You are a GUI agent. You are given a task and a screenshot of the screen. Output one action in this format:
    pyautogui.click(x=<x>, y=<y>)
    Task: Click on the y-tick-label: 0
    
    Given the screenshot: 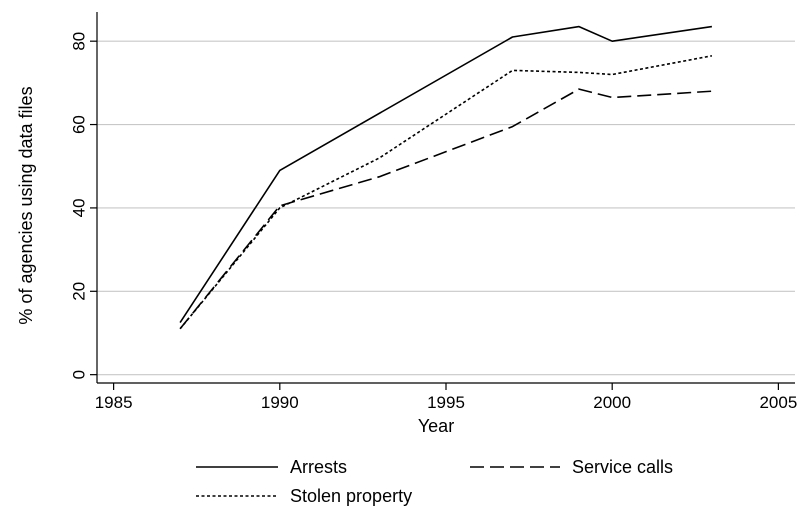 What is the action you would take?
    pyautogui.click(x=79, y=374)
    